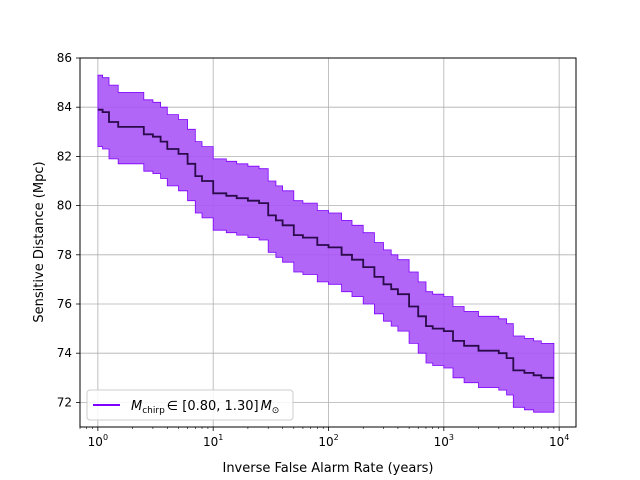 Image resolution: width=640 pixels, height=480 pixels. What do you see at coordinates (64, 255) in the screenshot?
I see `y-tick-label: 78` at bounding box center [64, 255].